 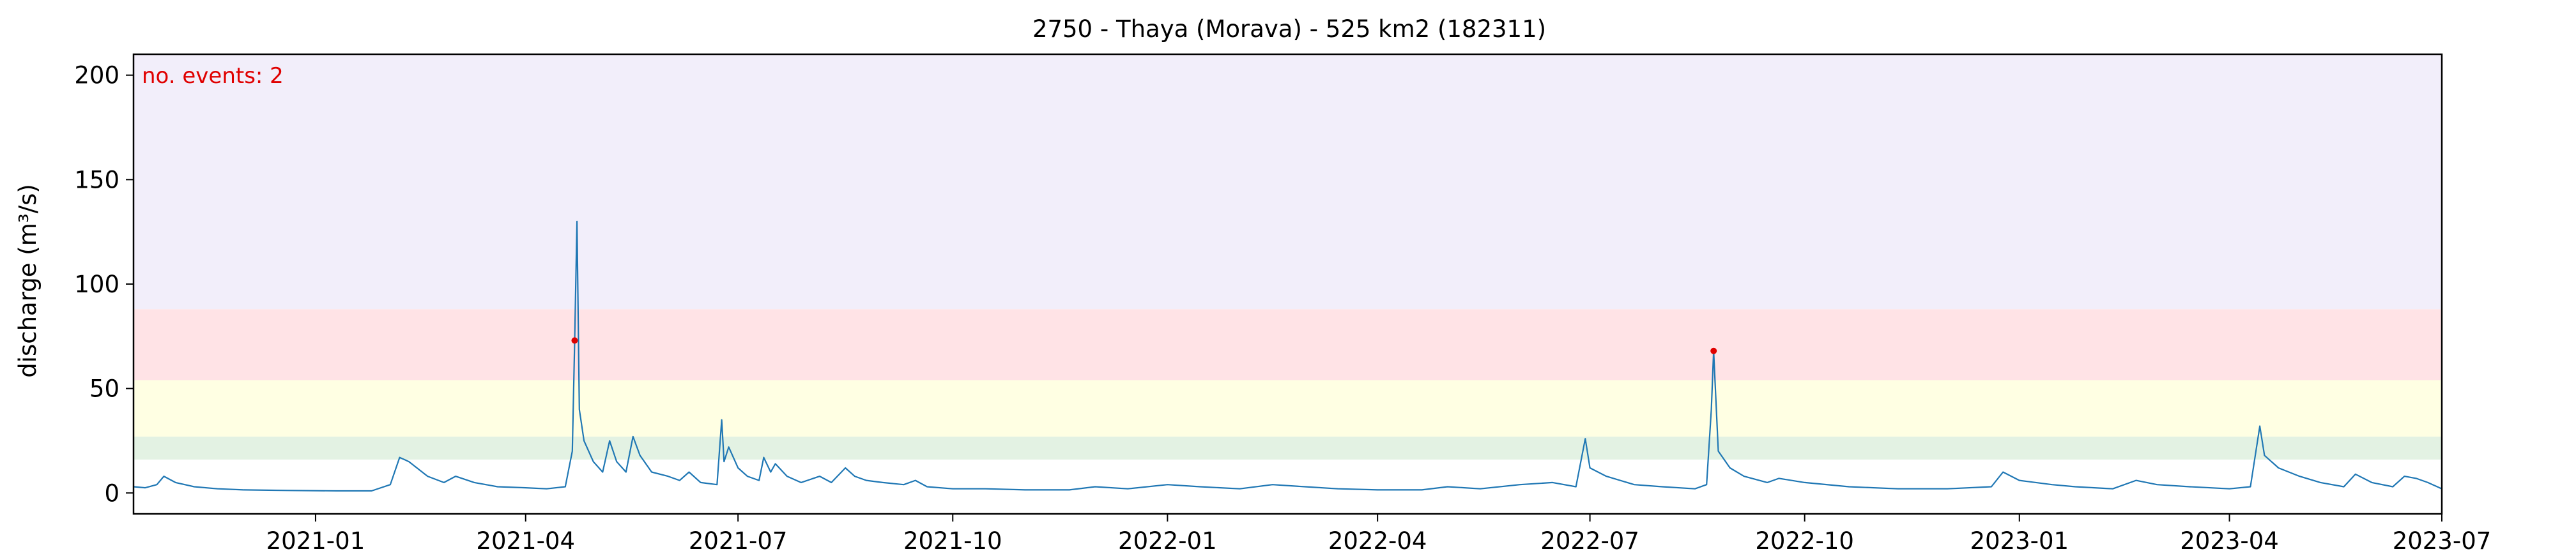 What do you see at coordinates (1589, 541) in the screenshot?
I see `x-tick-label: 2022-07` at bounding box center [1589, 541].